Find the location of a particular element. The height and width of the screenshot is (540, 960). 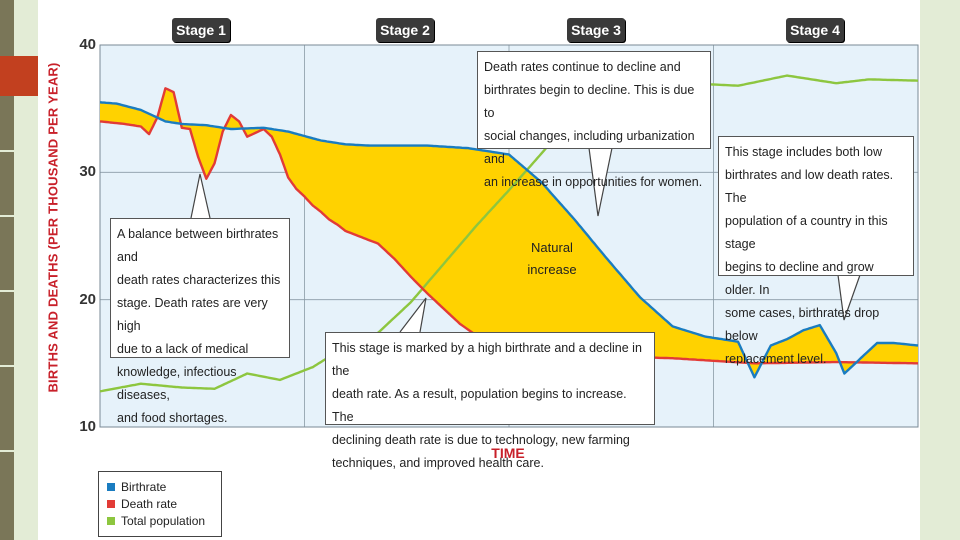

y-tick-label: 10 is located at coordinates (87, 426).